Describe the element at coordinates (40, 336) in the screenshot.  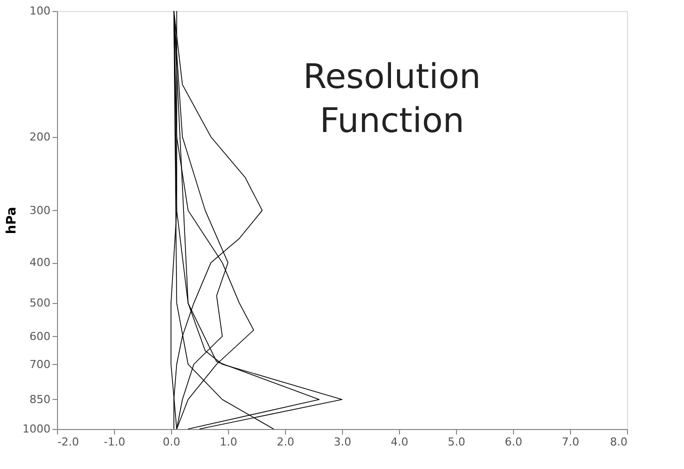
I see `y-tick-label: 600` at that location.